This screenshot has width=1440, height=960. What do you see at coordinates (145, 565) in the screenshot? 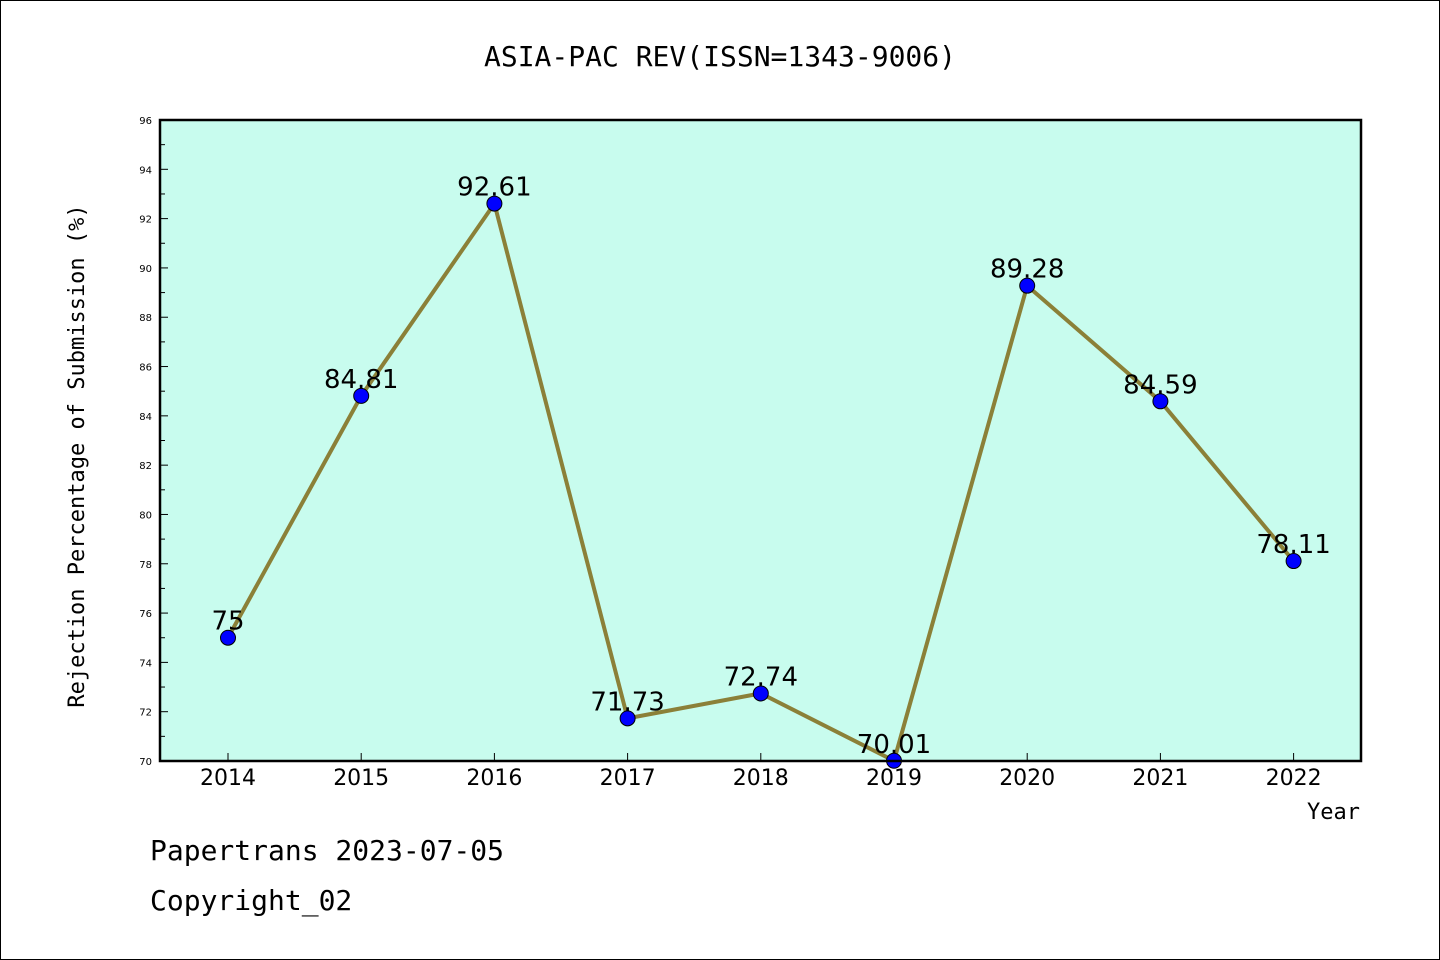
I see `y-tick-label: 78` at bounding box center [145, 565].